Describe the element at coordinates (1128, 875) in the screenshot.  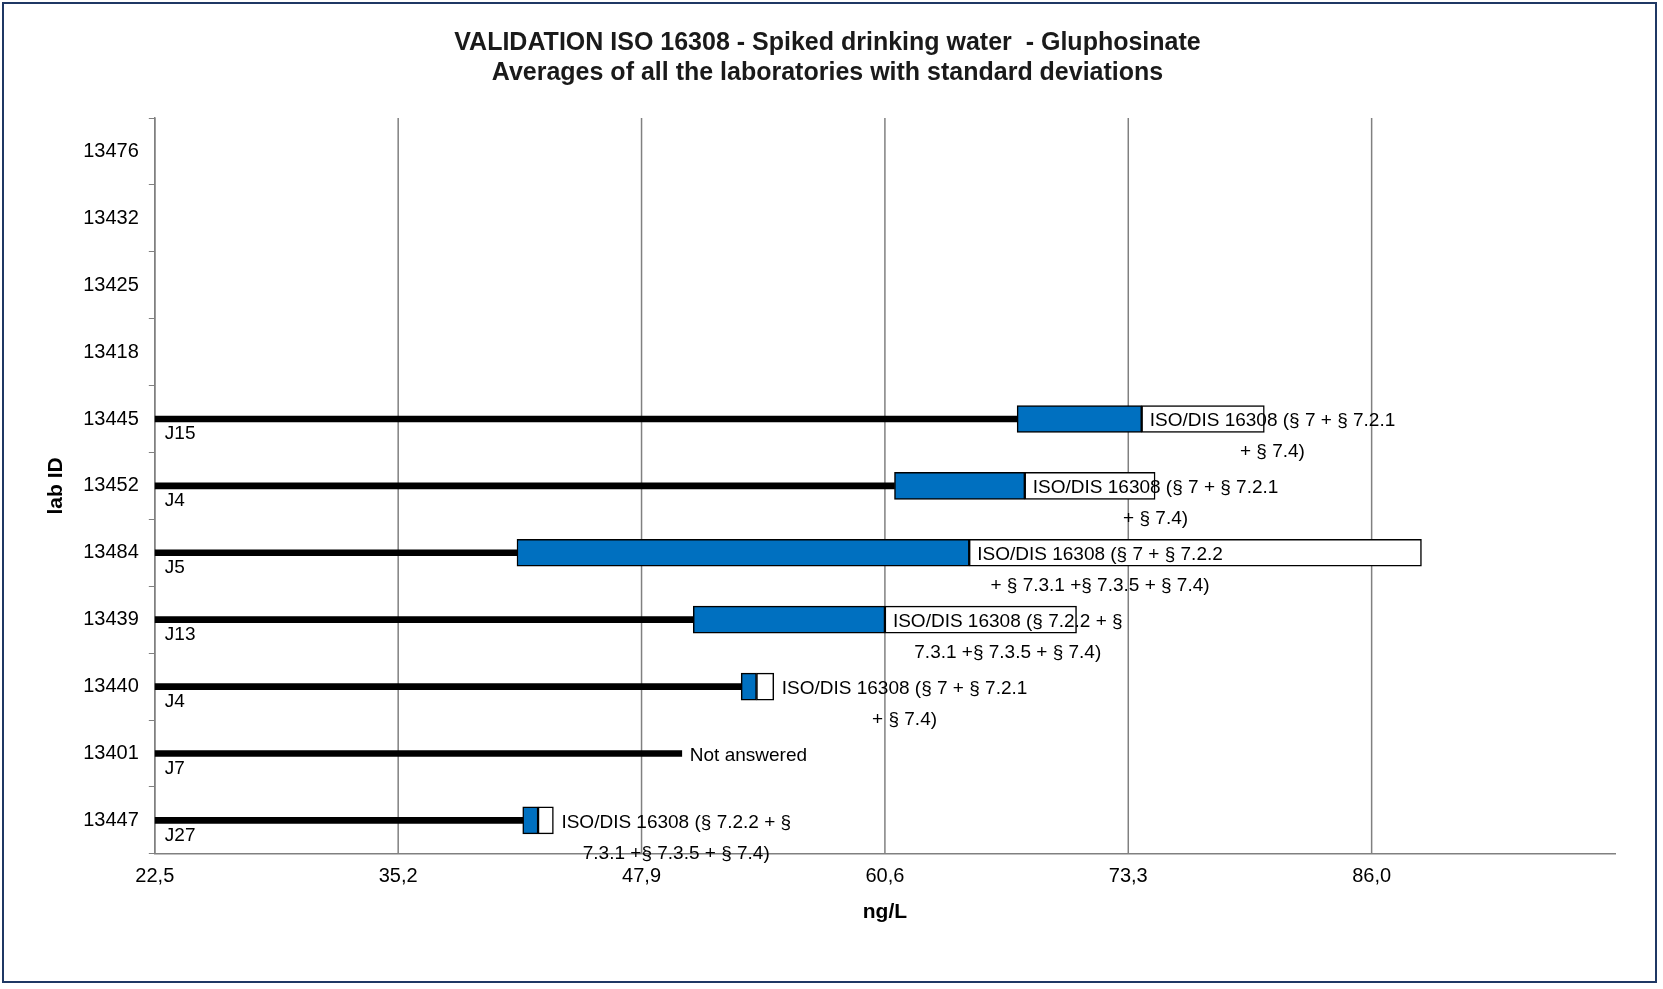
I see `x-tick-label: 73,3` at that location.